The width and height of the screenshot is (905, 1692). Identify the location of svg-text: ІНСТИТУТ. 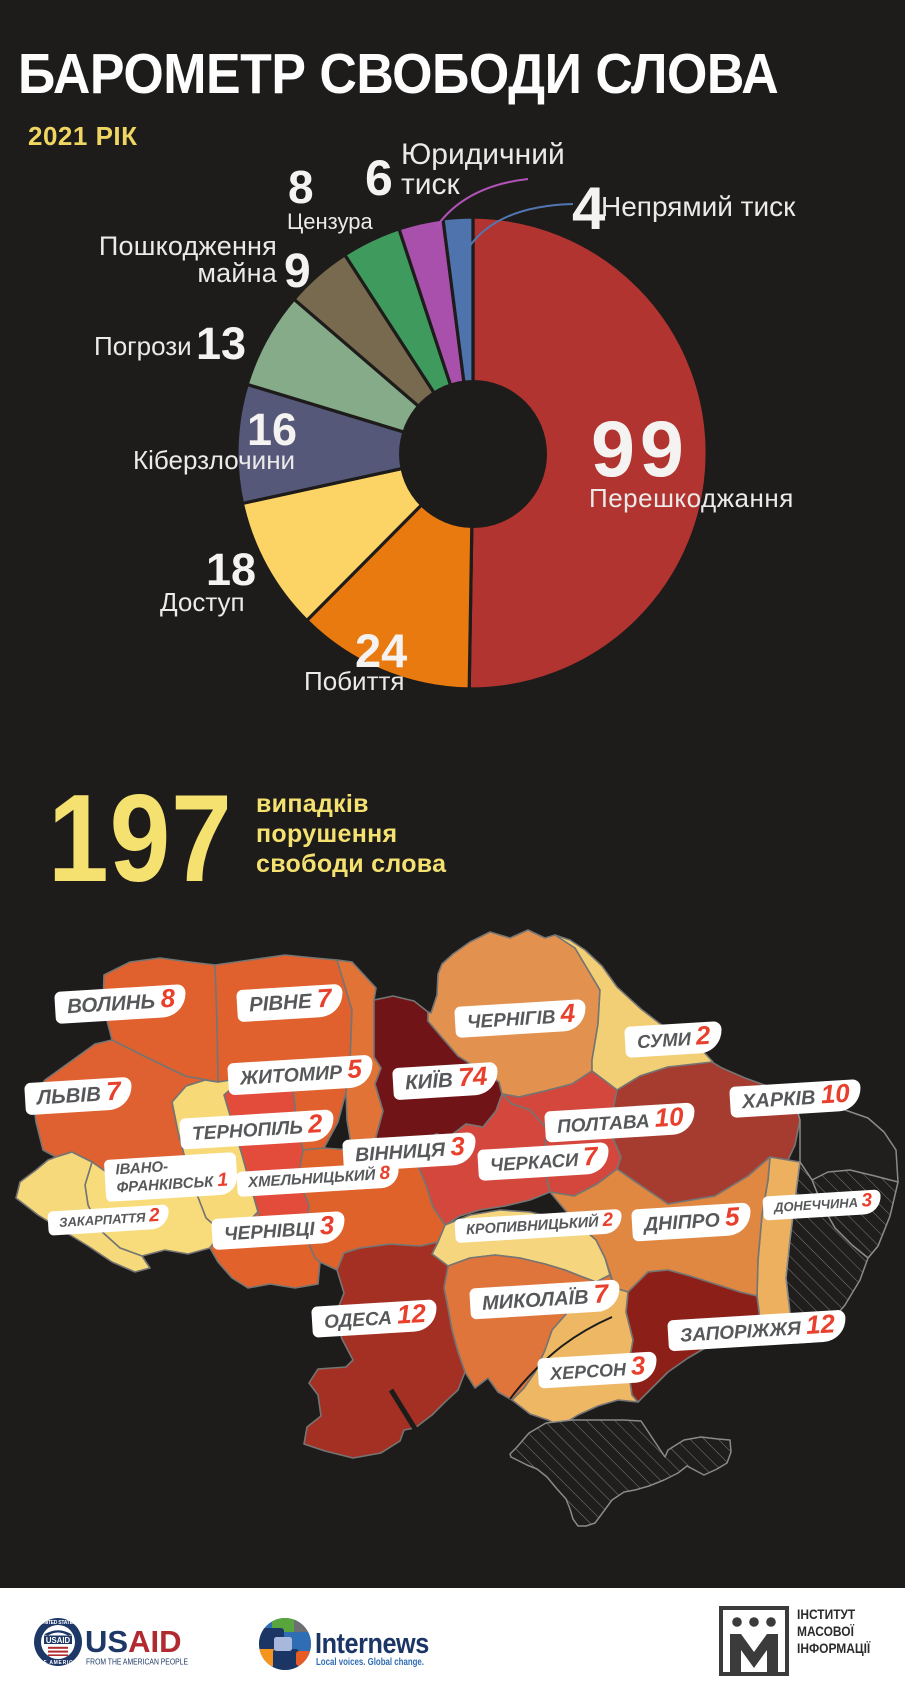
(826, 1614).